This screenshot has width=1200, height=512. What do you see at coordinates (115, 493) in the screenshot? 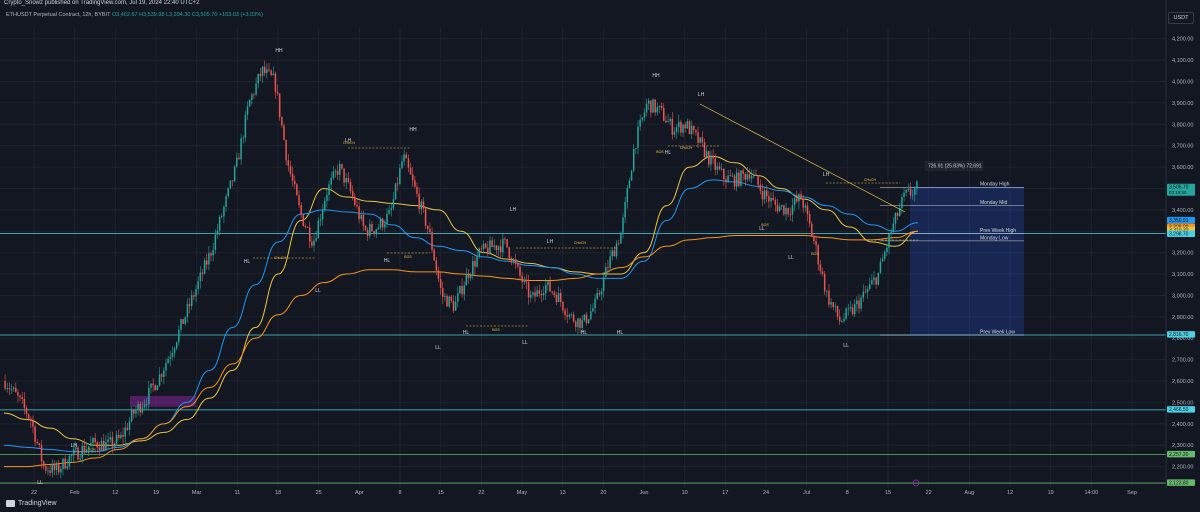
I see `x-tick-label: 12` at bounding box center [115, 493].